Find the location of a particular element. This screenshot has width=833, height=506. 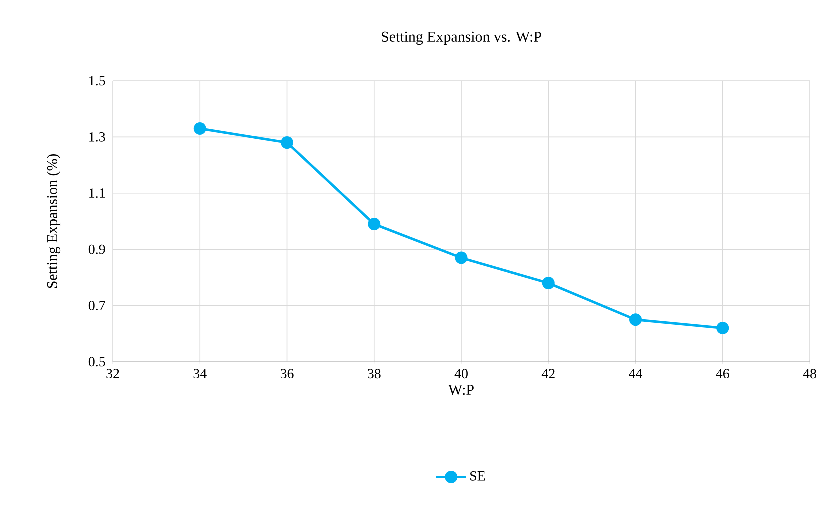

chart-title: Setting Expansion vs. W:P is located at coordinates (462, 39).